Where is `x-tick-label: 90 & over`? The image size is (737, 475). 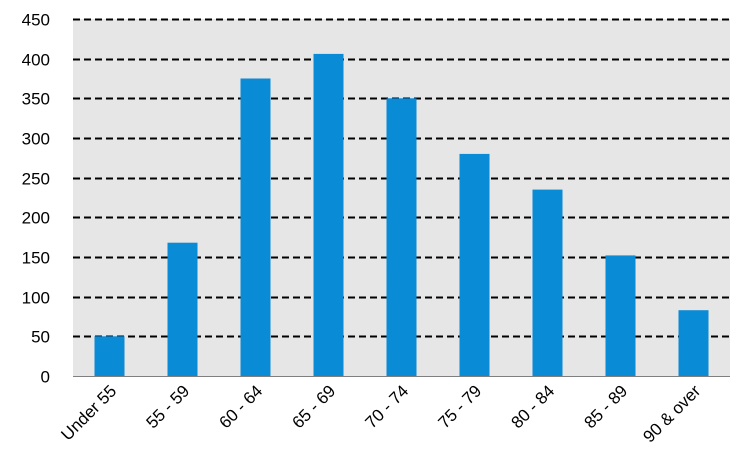 x-tick-label: 90 & over is located at coordinates (671, 413).